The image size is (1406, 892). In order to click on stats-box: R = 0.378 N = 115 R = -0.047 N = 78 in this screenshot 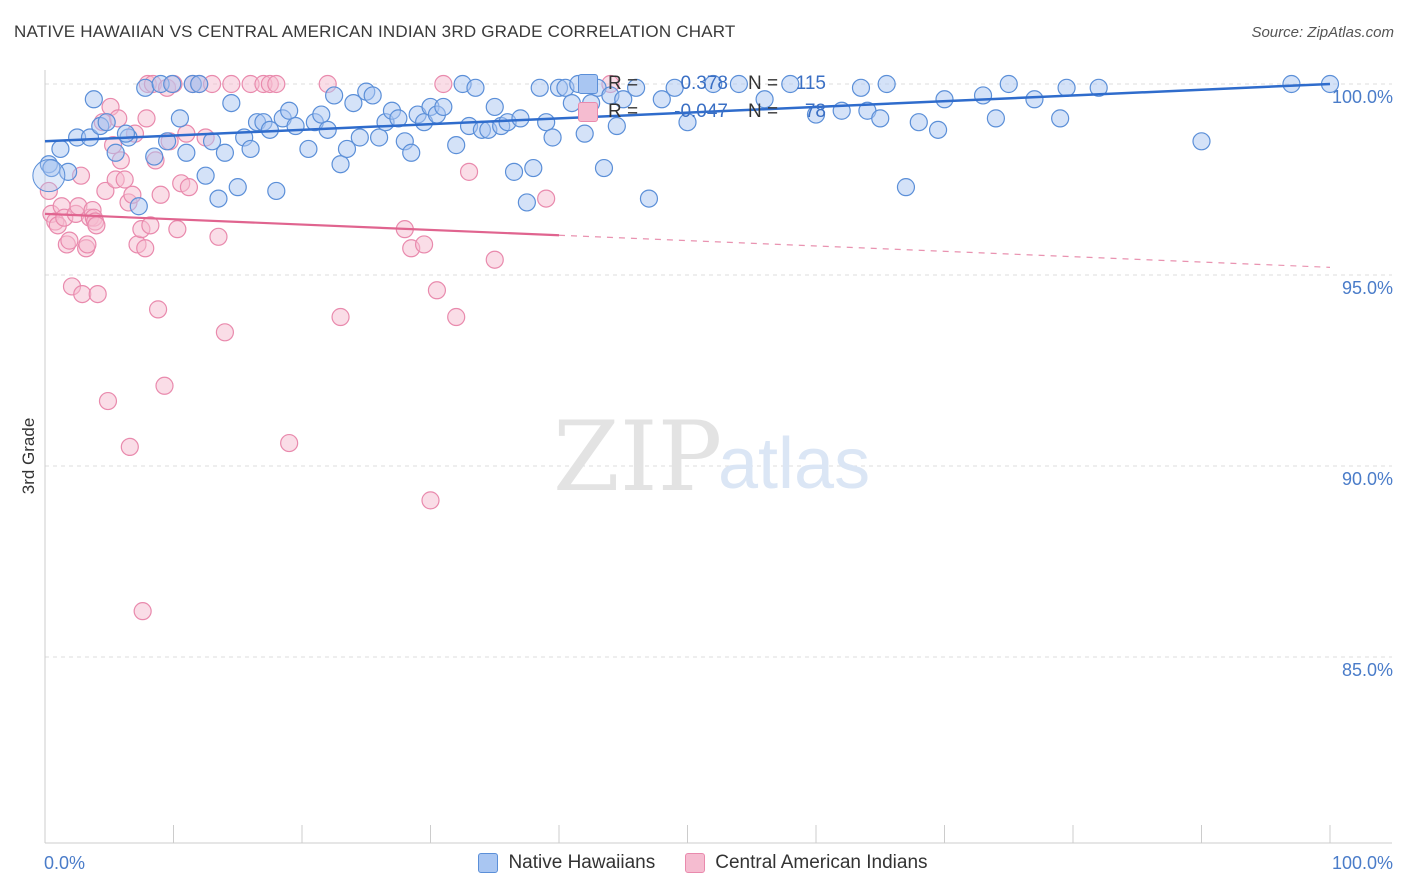, I will do `click(699, 98)`.